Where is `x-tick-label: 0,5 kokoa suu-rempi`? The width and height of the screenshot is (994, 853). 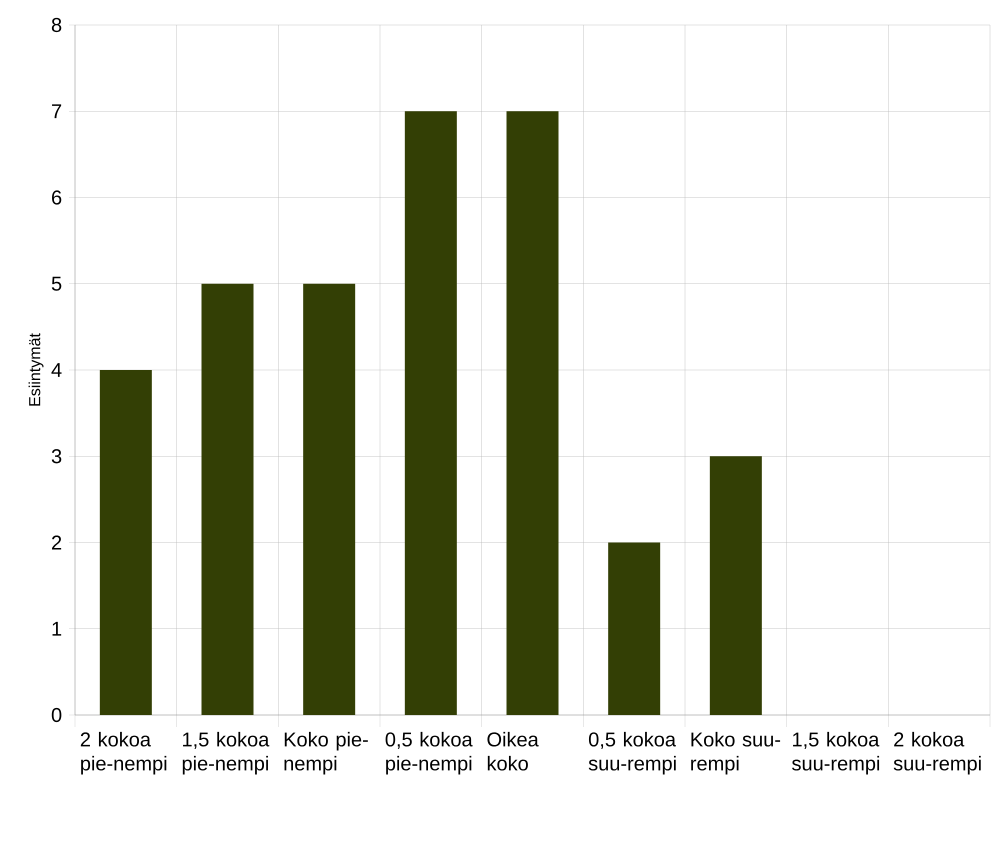 x-tick-label: 0,5 kokoa suu-rempi is located at coordinates (632, 753).